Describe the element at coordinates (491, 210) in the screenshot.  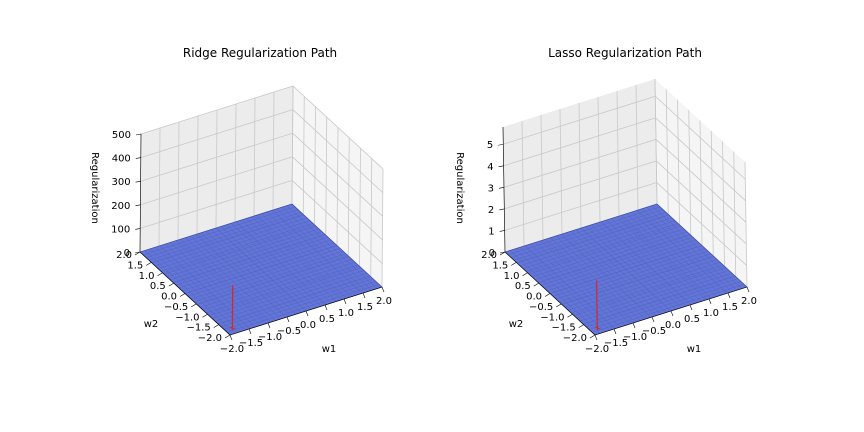
I see `z-tick-label: 2` at that location.